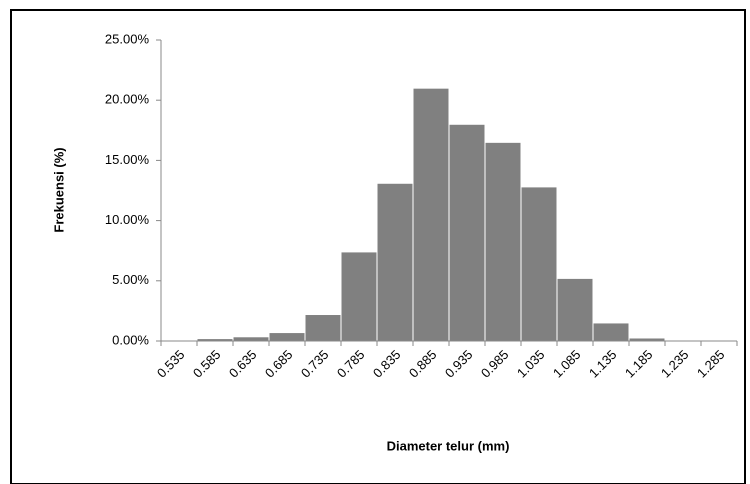  Describe the element at coordinates (459, 364) in the screenshot. I see `x-tick-label: 0.935` at that location.